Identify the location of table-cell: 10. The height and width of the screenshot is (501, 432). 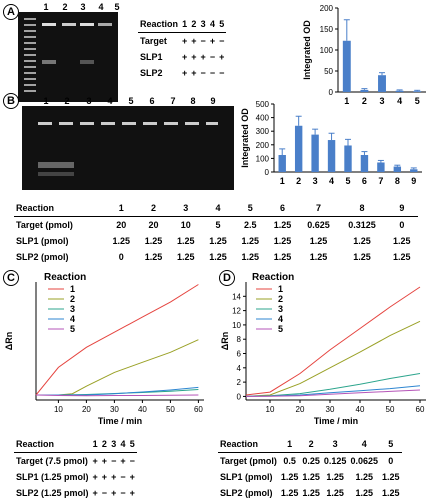
(185, 225).